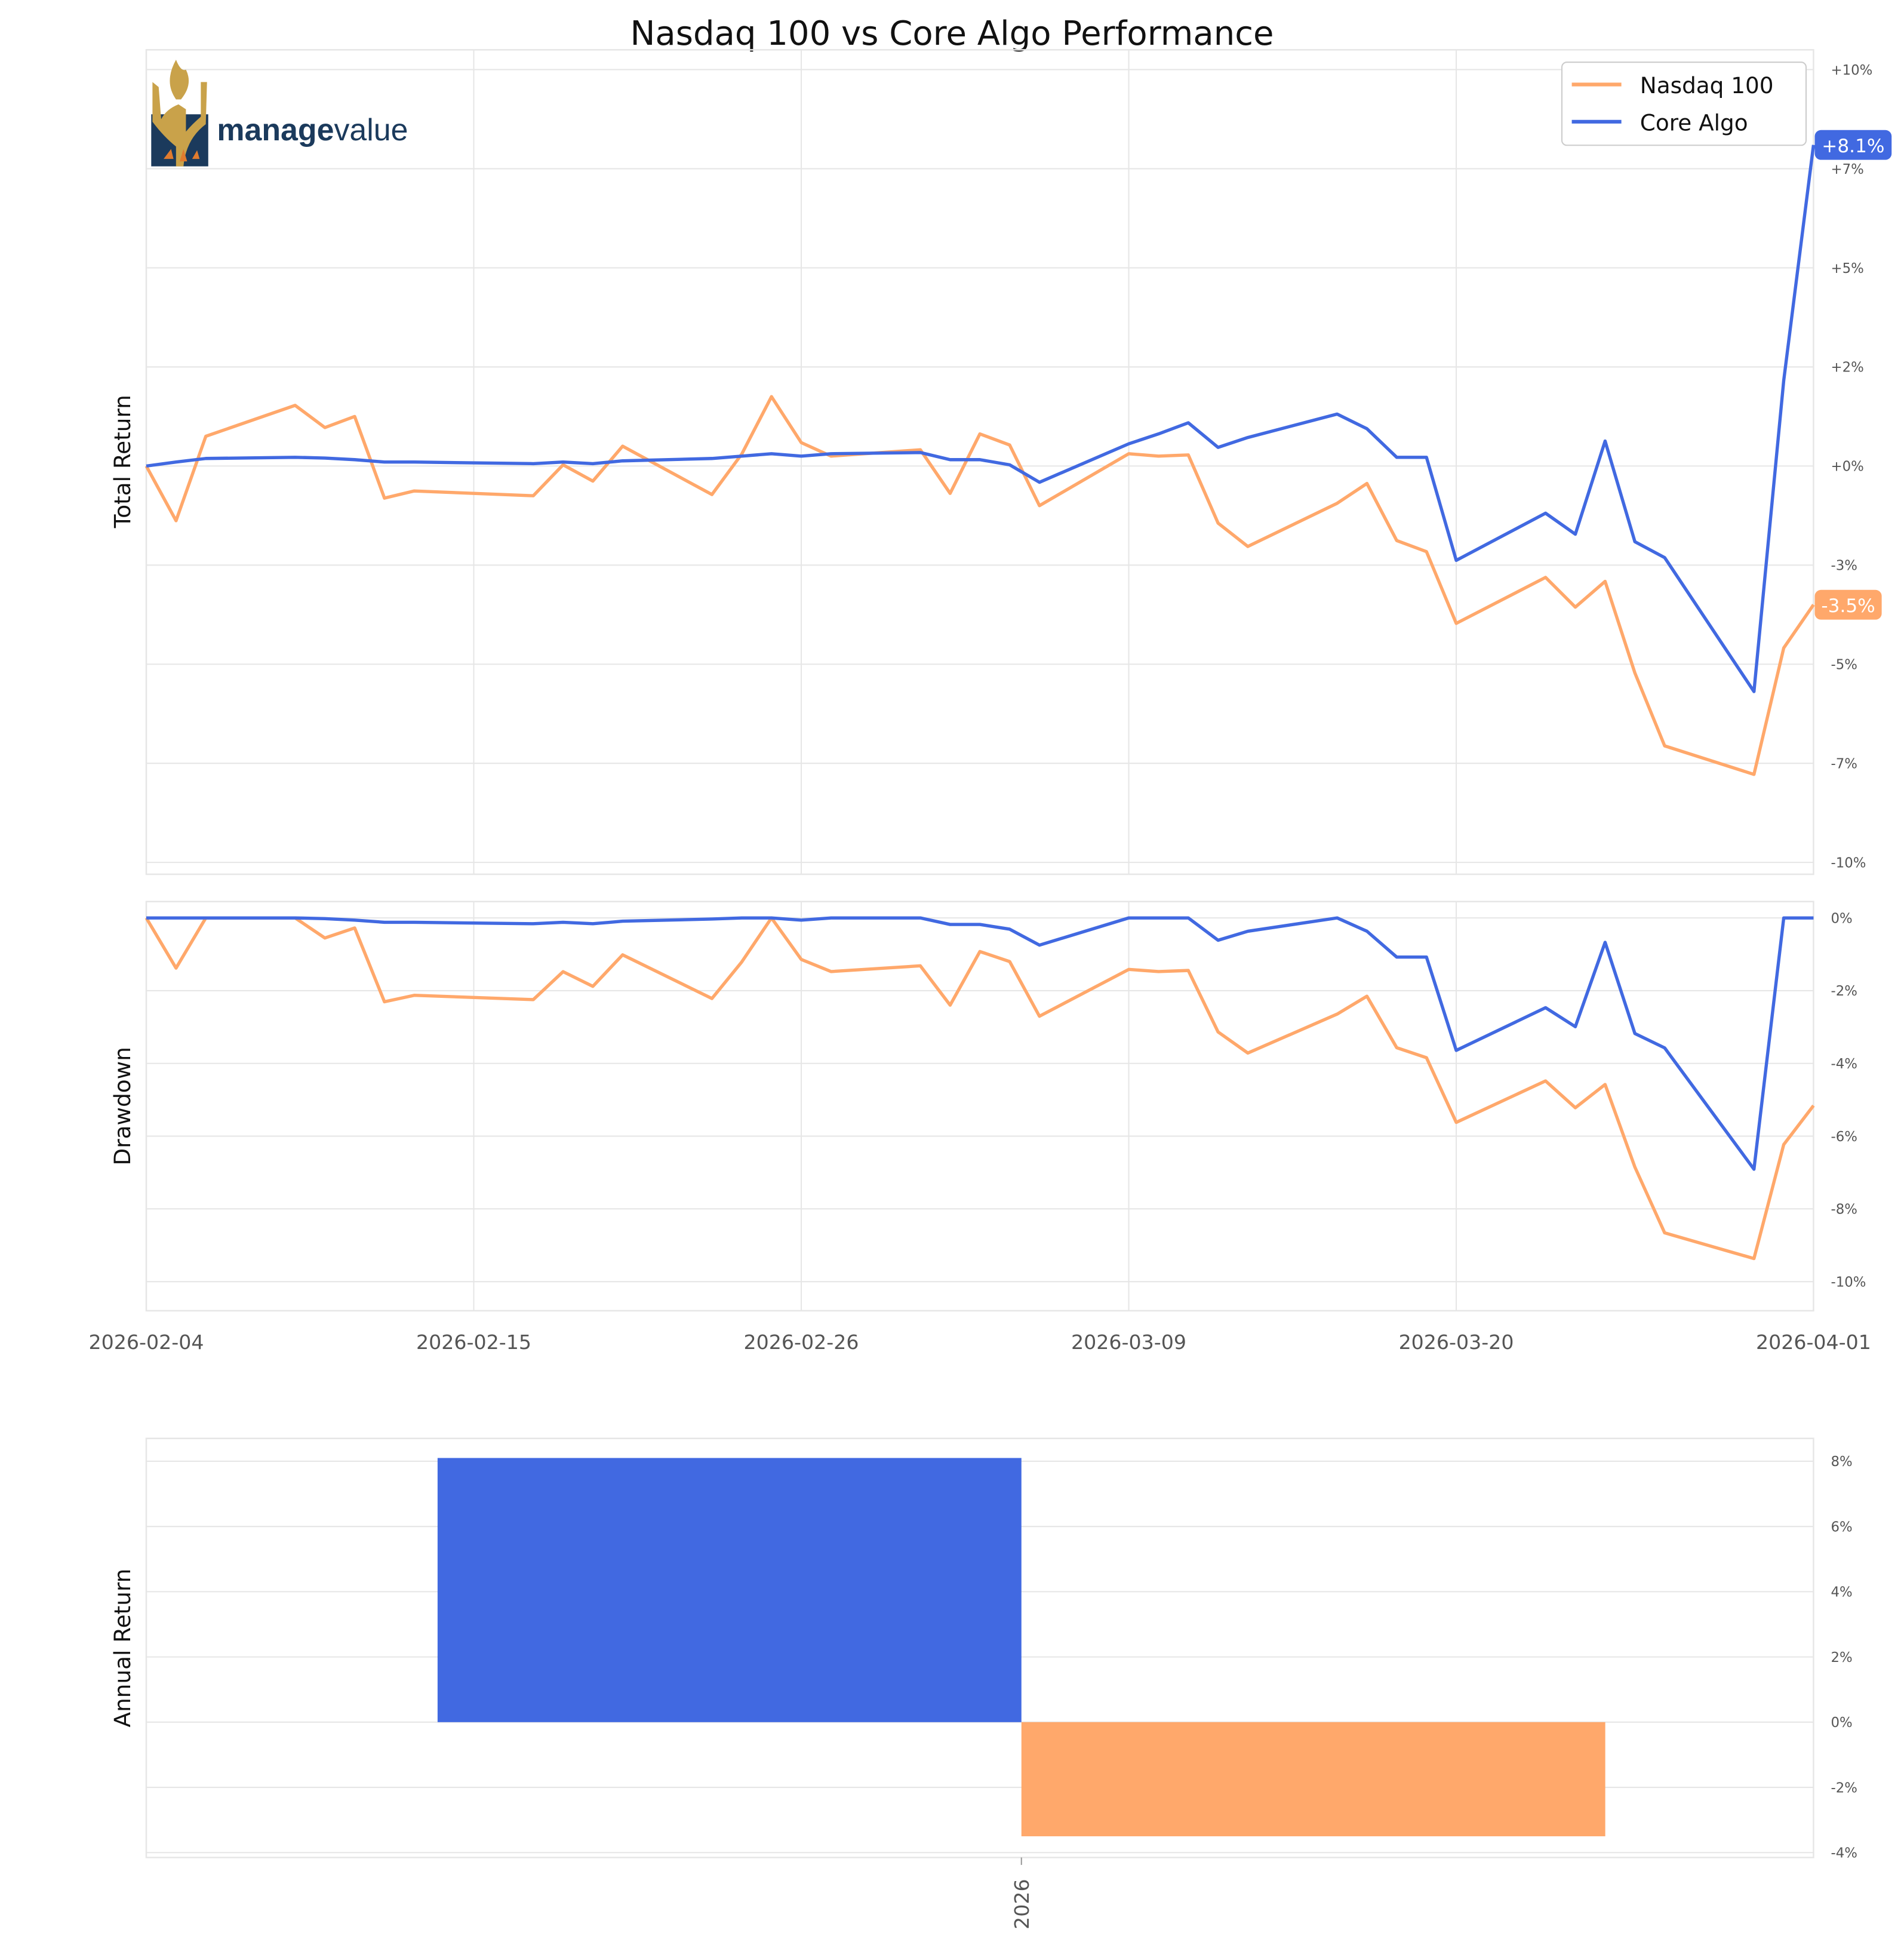 This screenshot has width=1904, height=1942. I want to click on y-tick-label: +0%, so click(1847, 467).